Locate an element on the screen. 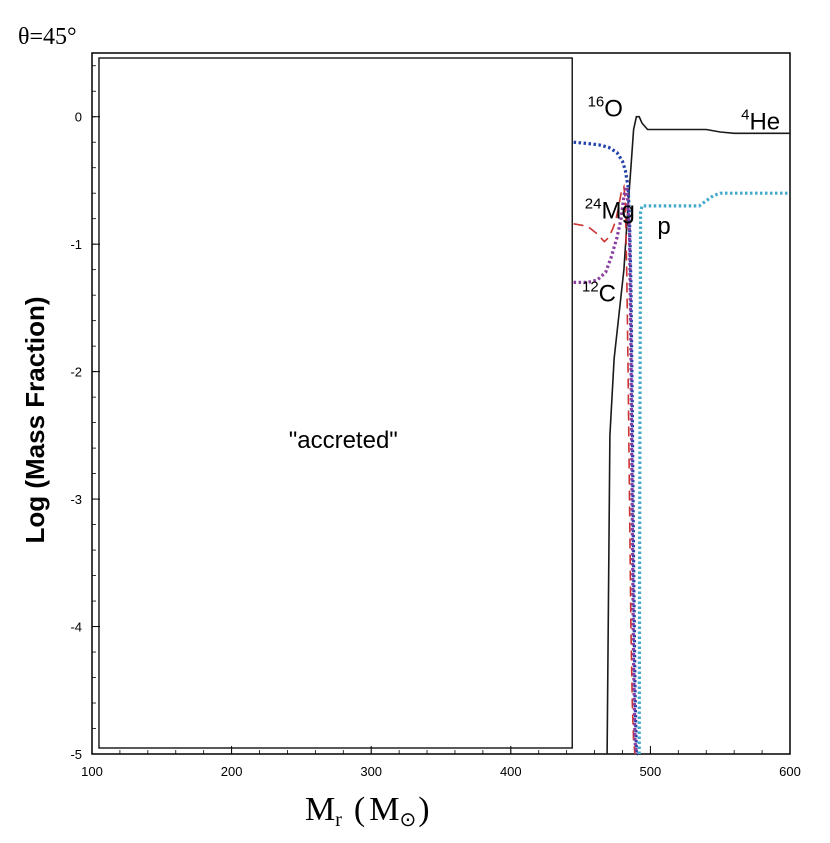  series-label-sup: 24 is located at coordinates (593, 204).